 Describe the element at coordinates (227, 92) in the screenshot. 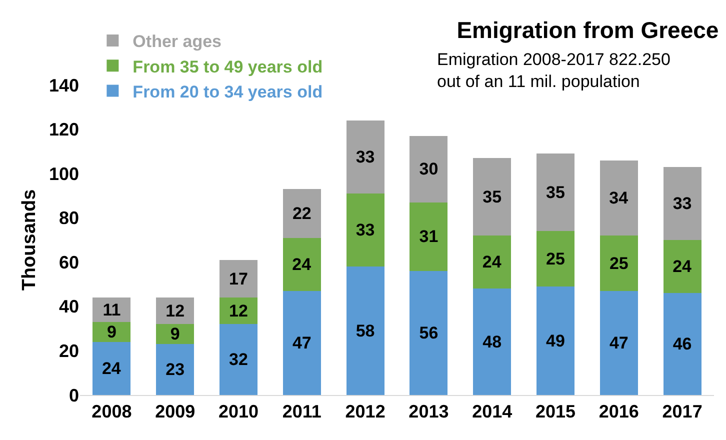

I see `legend-label: From 20 to 34 years old` at that location.